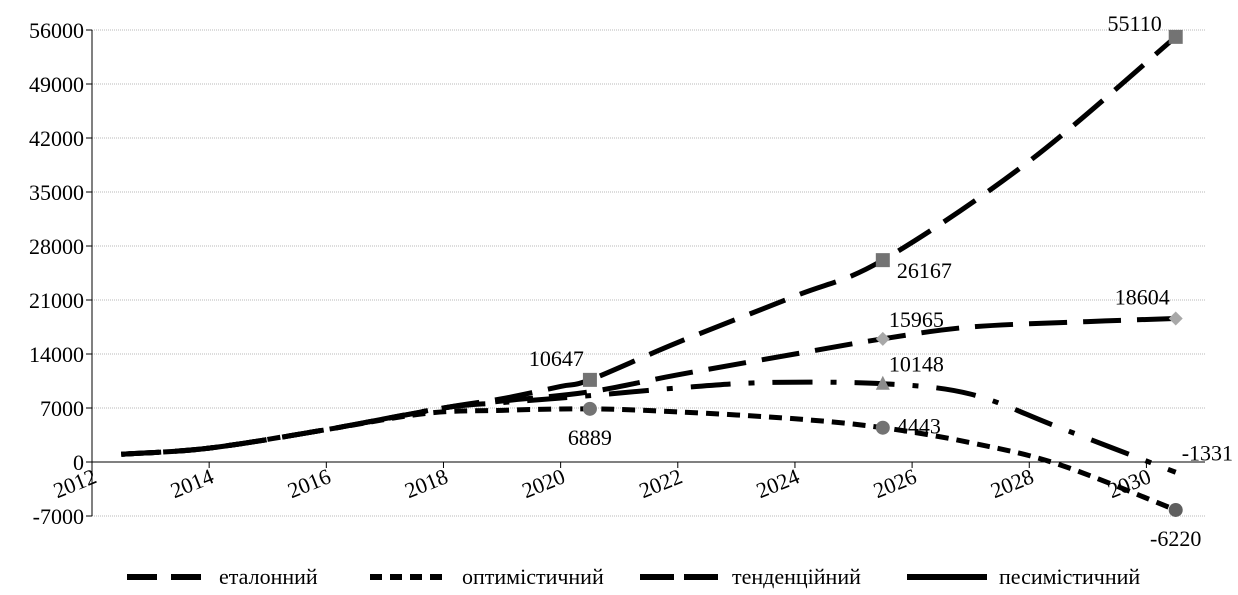  I want to click on legend-label-pesymistychnyi: песимістичний, so click(1070, 576).